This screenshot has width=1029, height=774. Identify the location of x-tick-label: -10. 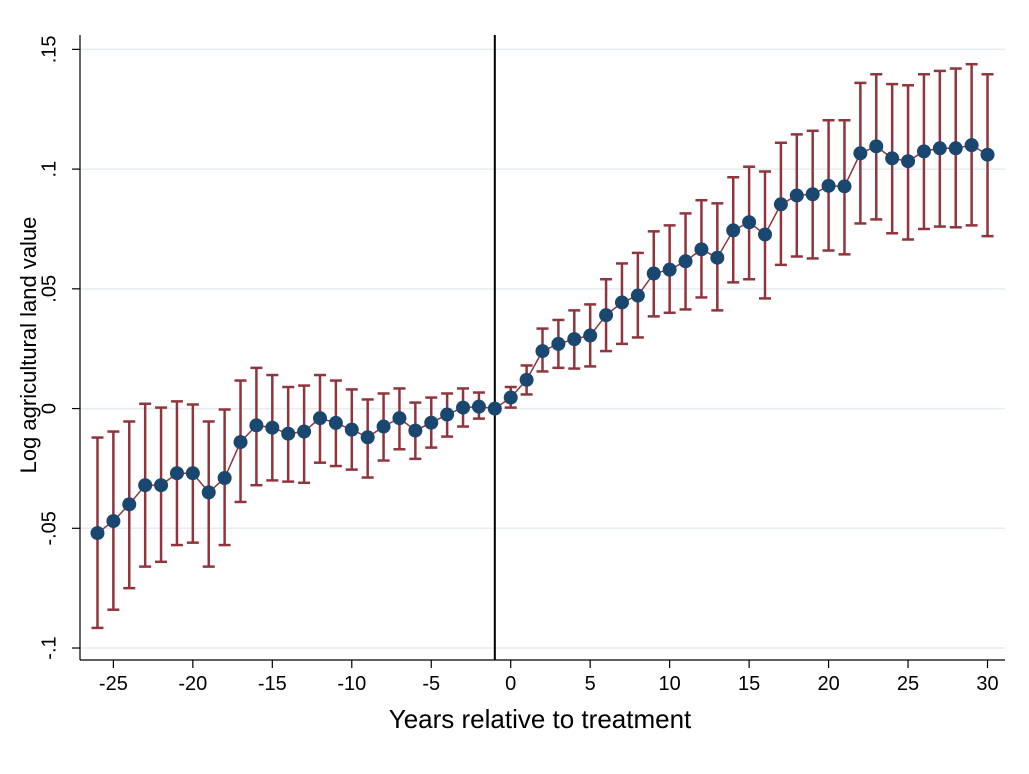
(351, 684).